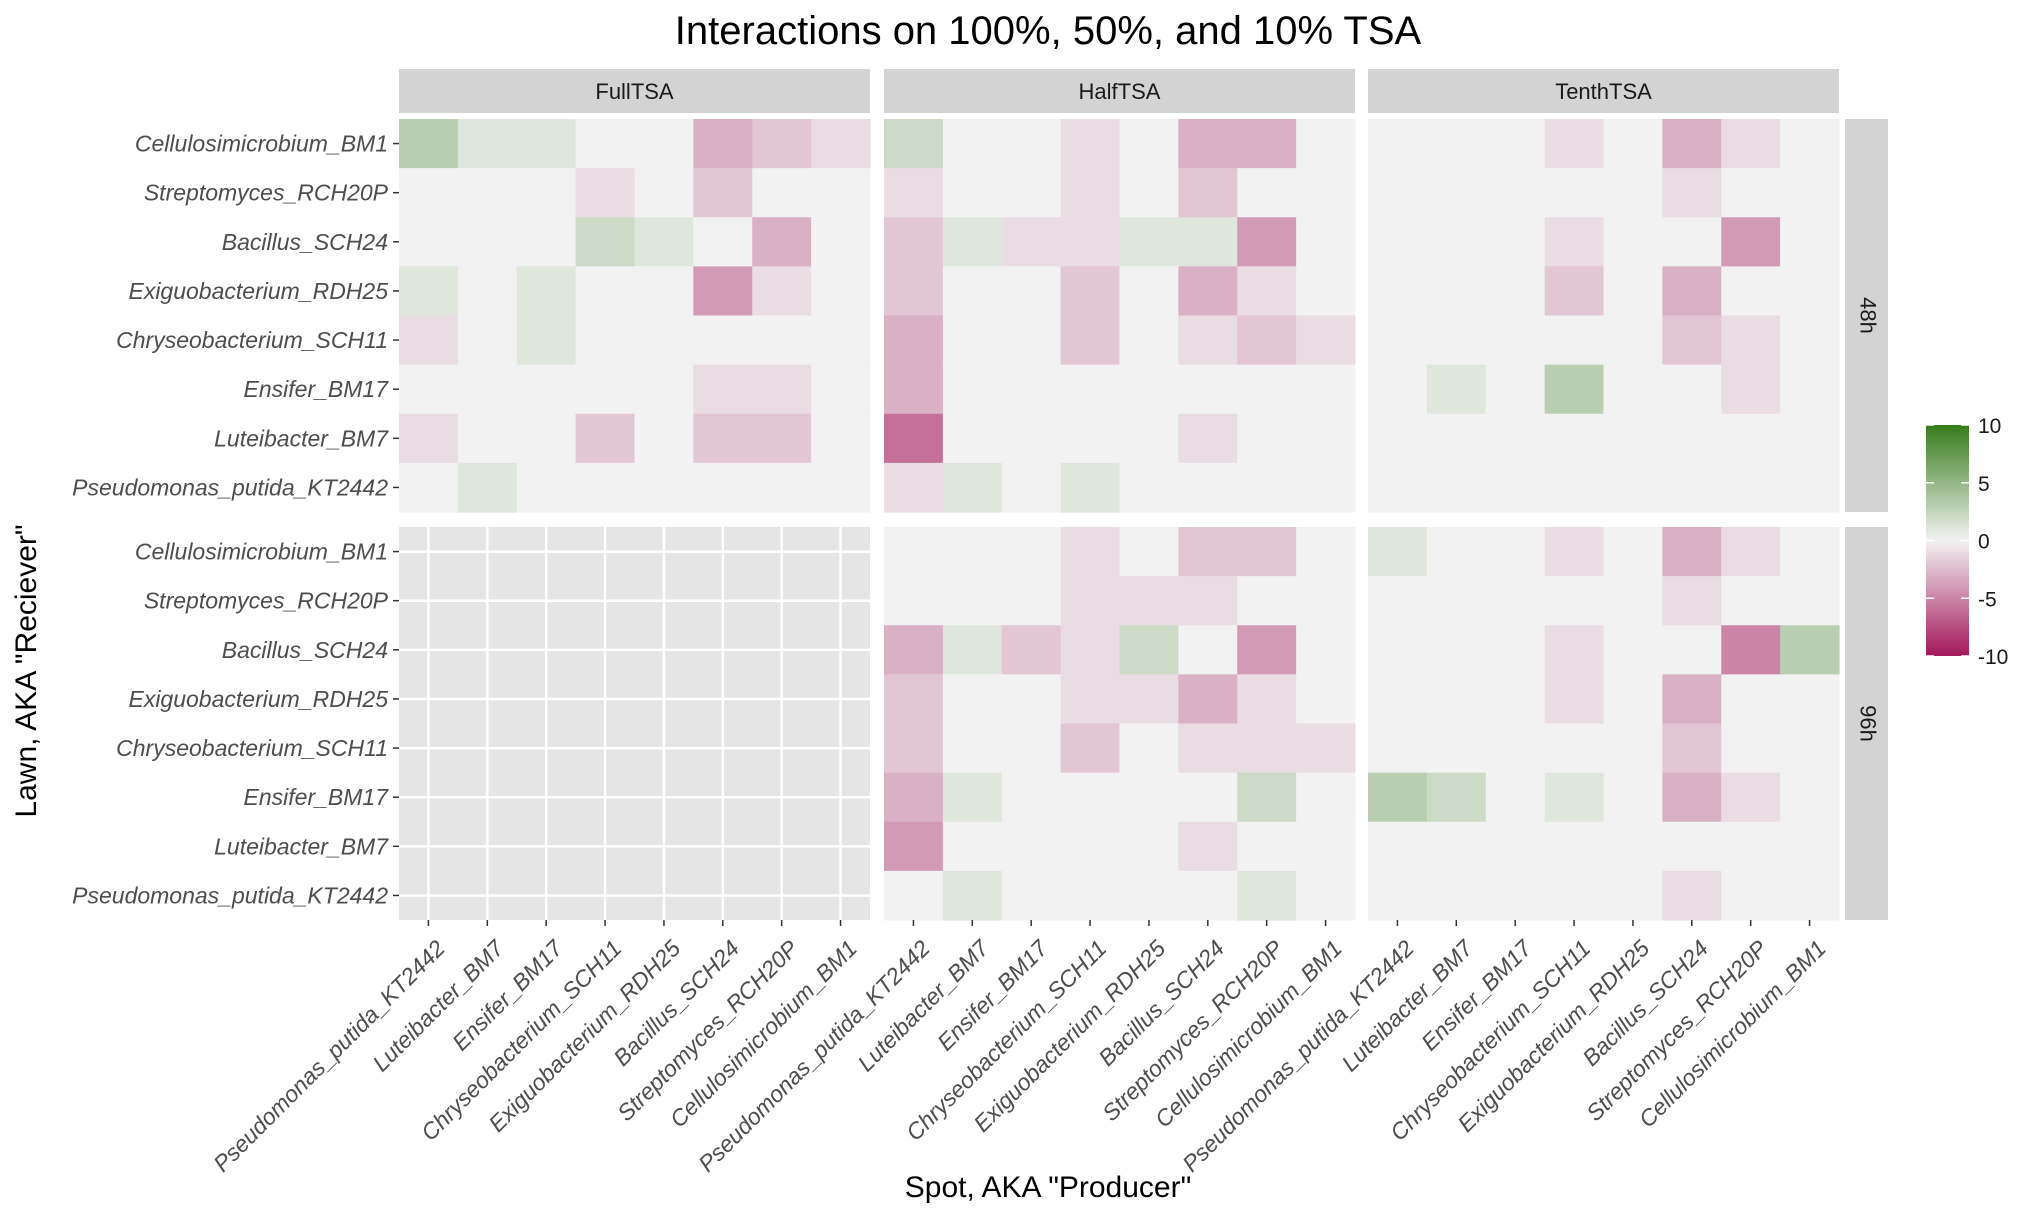  I want to click on legend-tick-label: 0, so click(1984, 542).